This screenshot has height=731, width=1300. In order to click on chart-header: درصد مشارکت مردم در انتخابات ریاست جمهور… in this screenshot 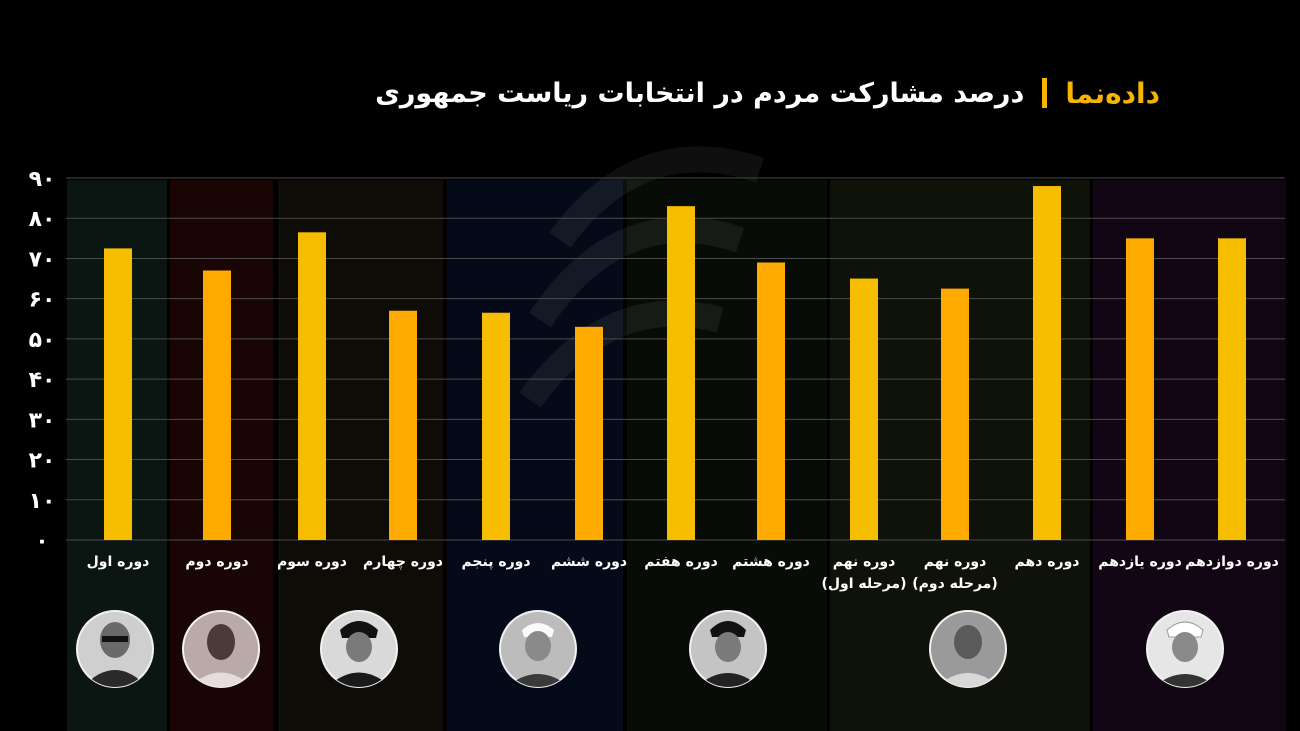, I will do `click(767, 93)`.